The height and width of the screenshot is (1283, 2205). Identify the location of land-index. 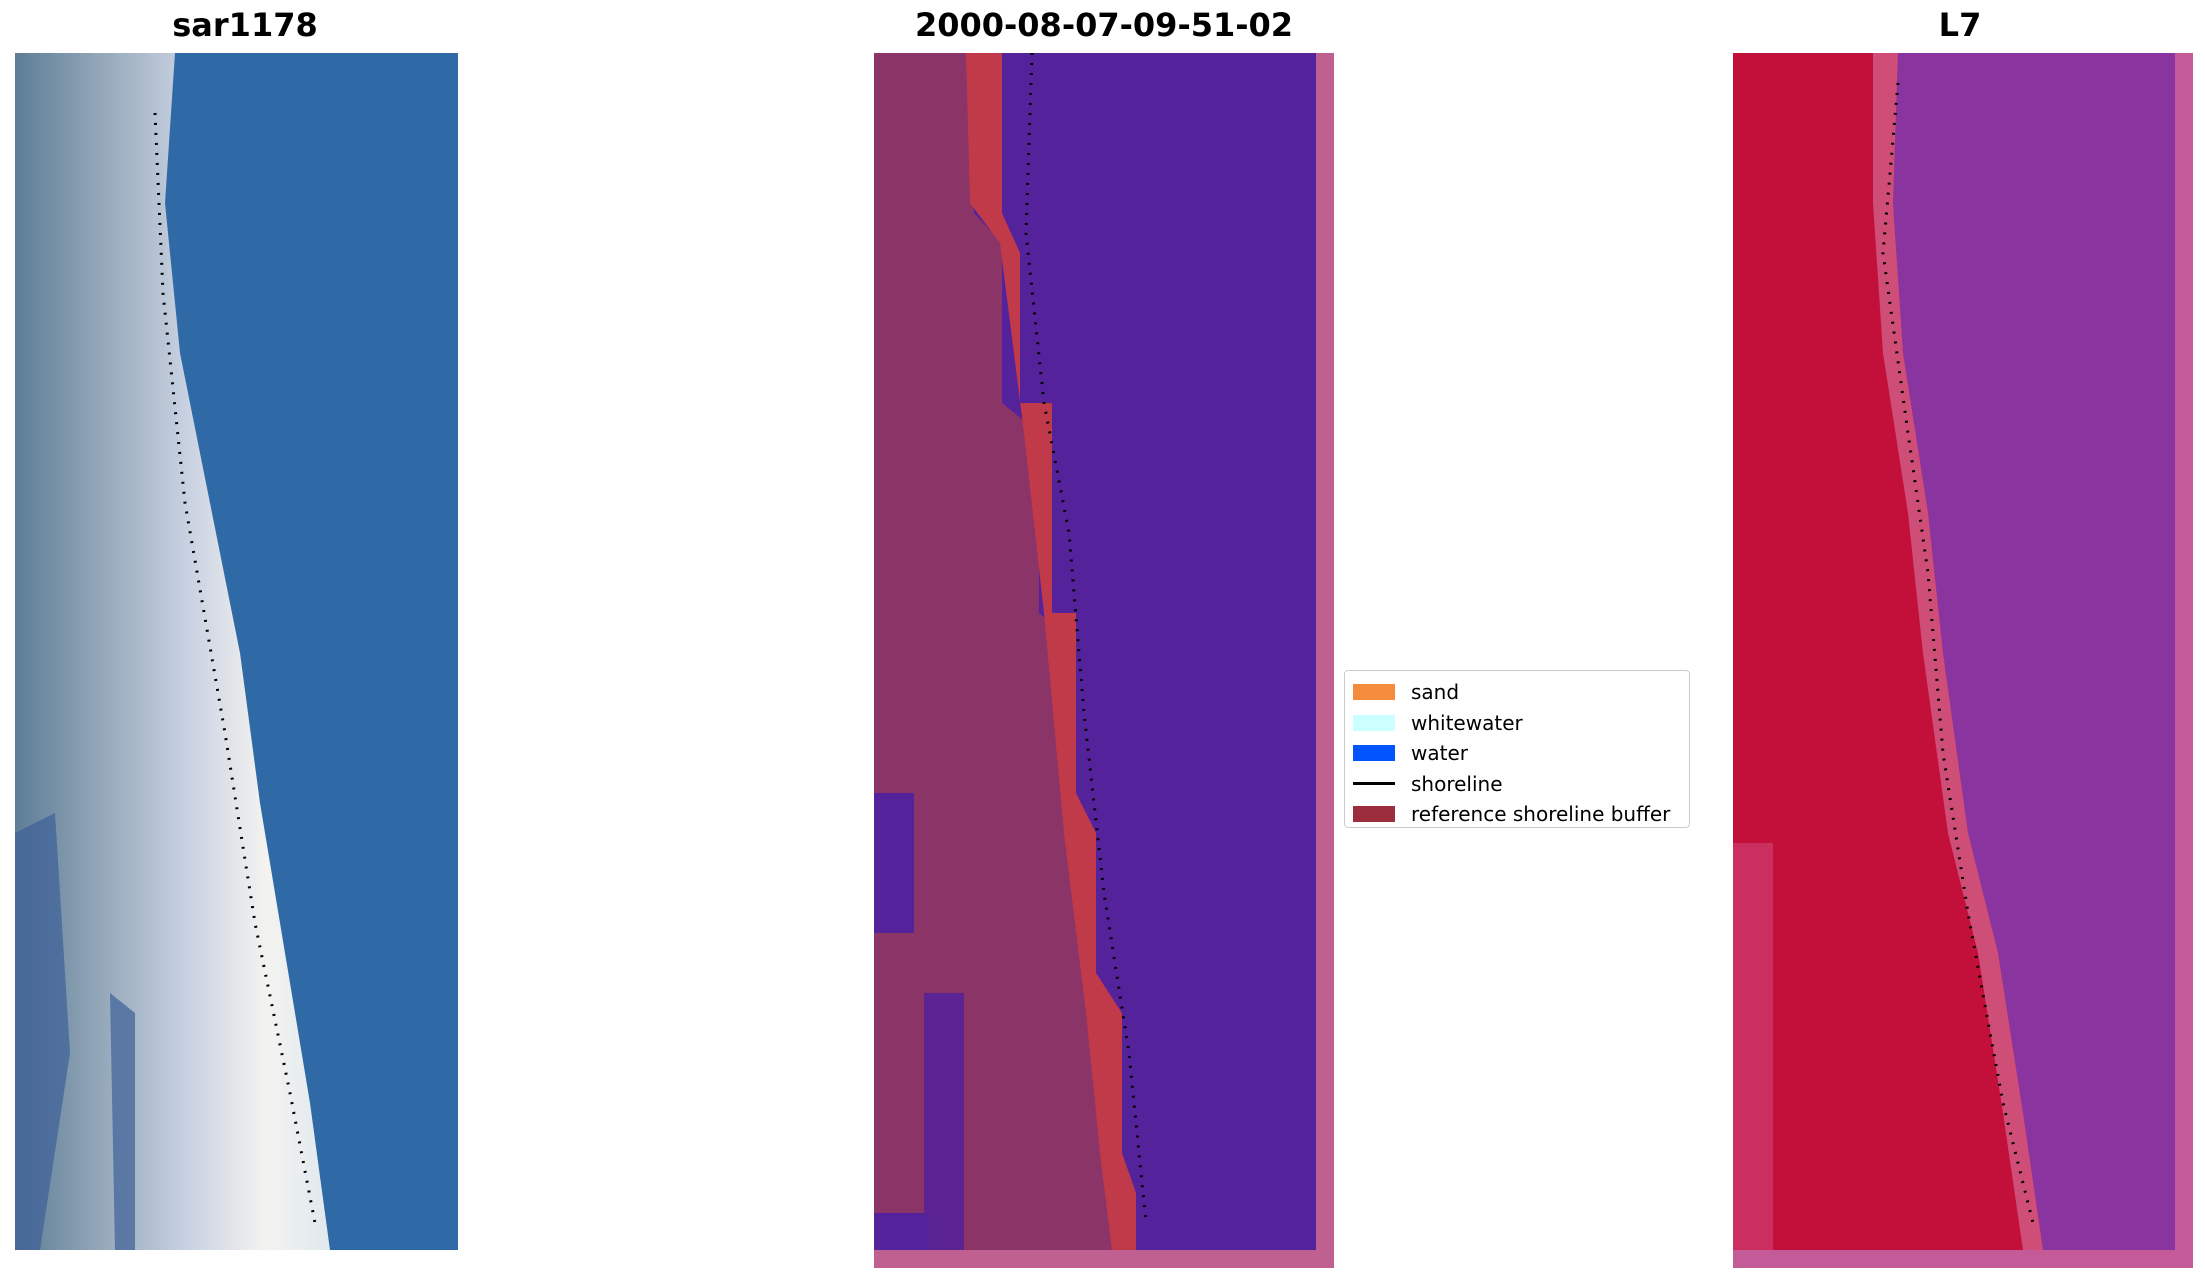
(1888, 651).